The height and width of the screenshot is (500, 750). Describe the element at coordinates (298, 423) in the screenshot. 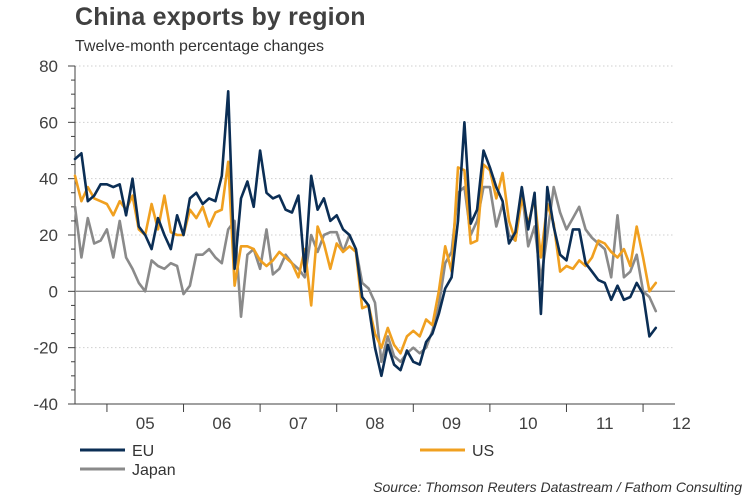

I see `x-tick-label: 07` at that location.